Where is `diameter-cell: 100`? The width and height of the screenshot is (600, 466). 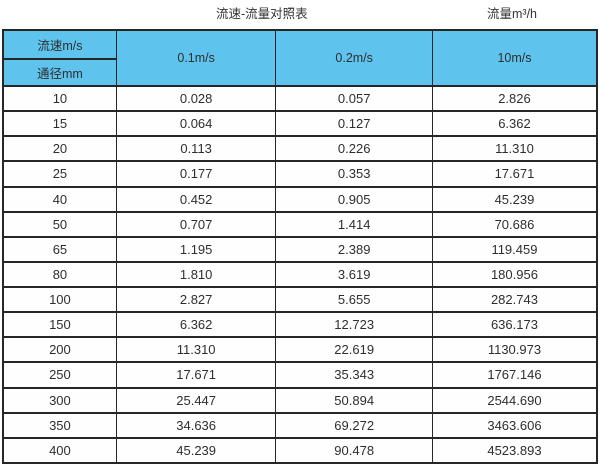
diameter-cell: 100 is located at coordinates (59, 299).